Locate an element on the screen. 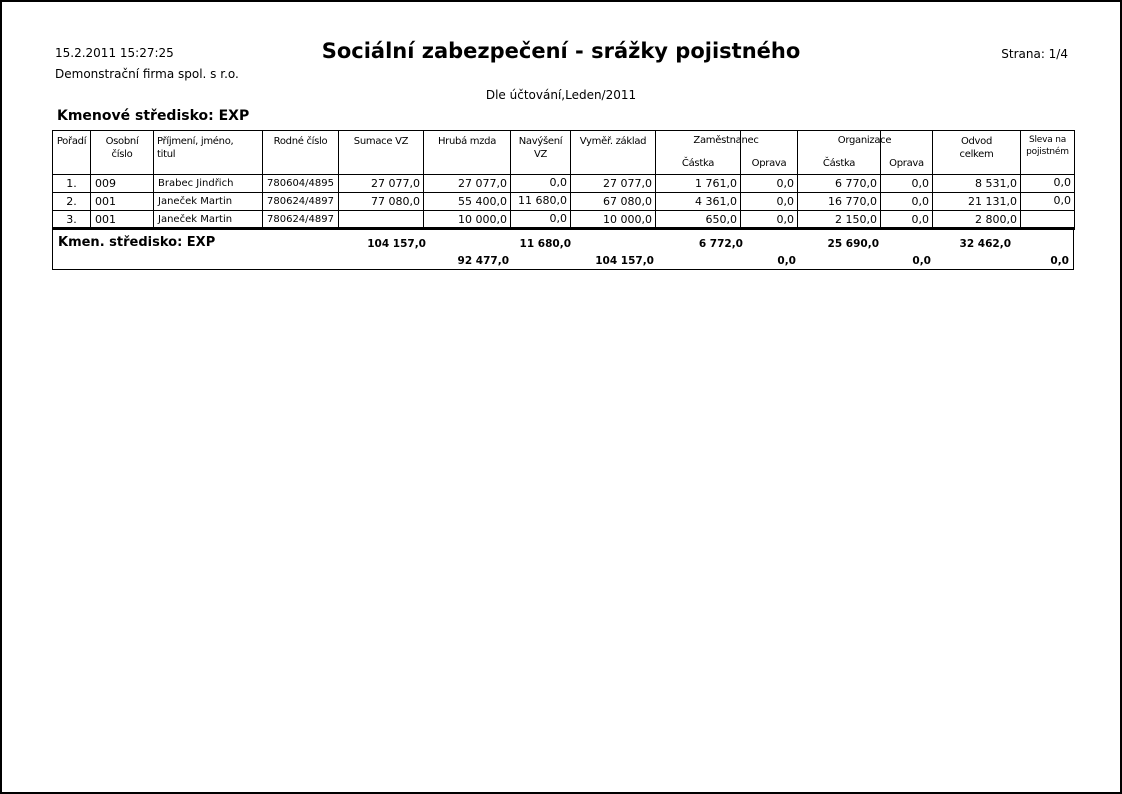 The width and height of the screenshot is (1122, 794). cell-zam-castka: 1 761,0 is located at coordinates (698, 183).